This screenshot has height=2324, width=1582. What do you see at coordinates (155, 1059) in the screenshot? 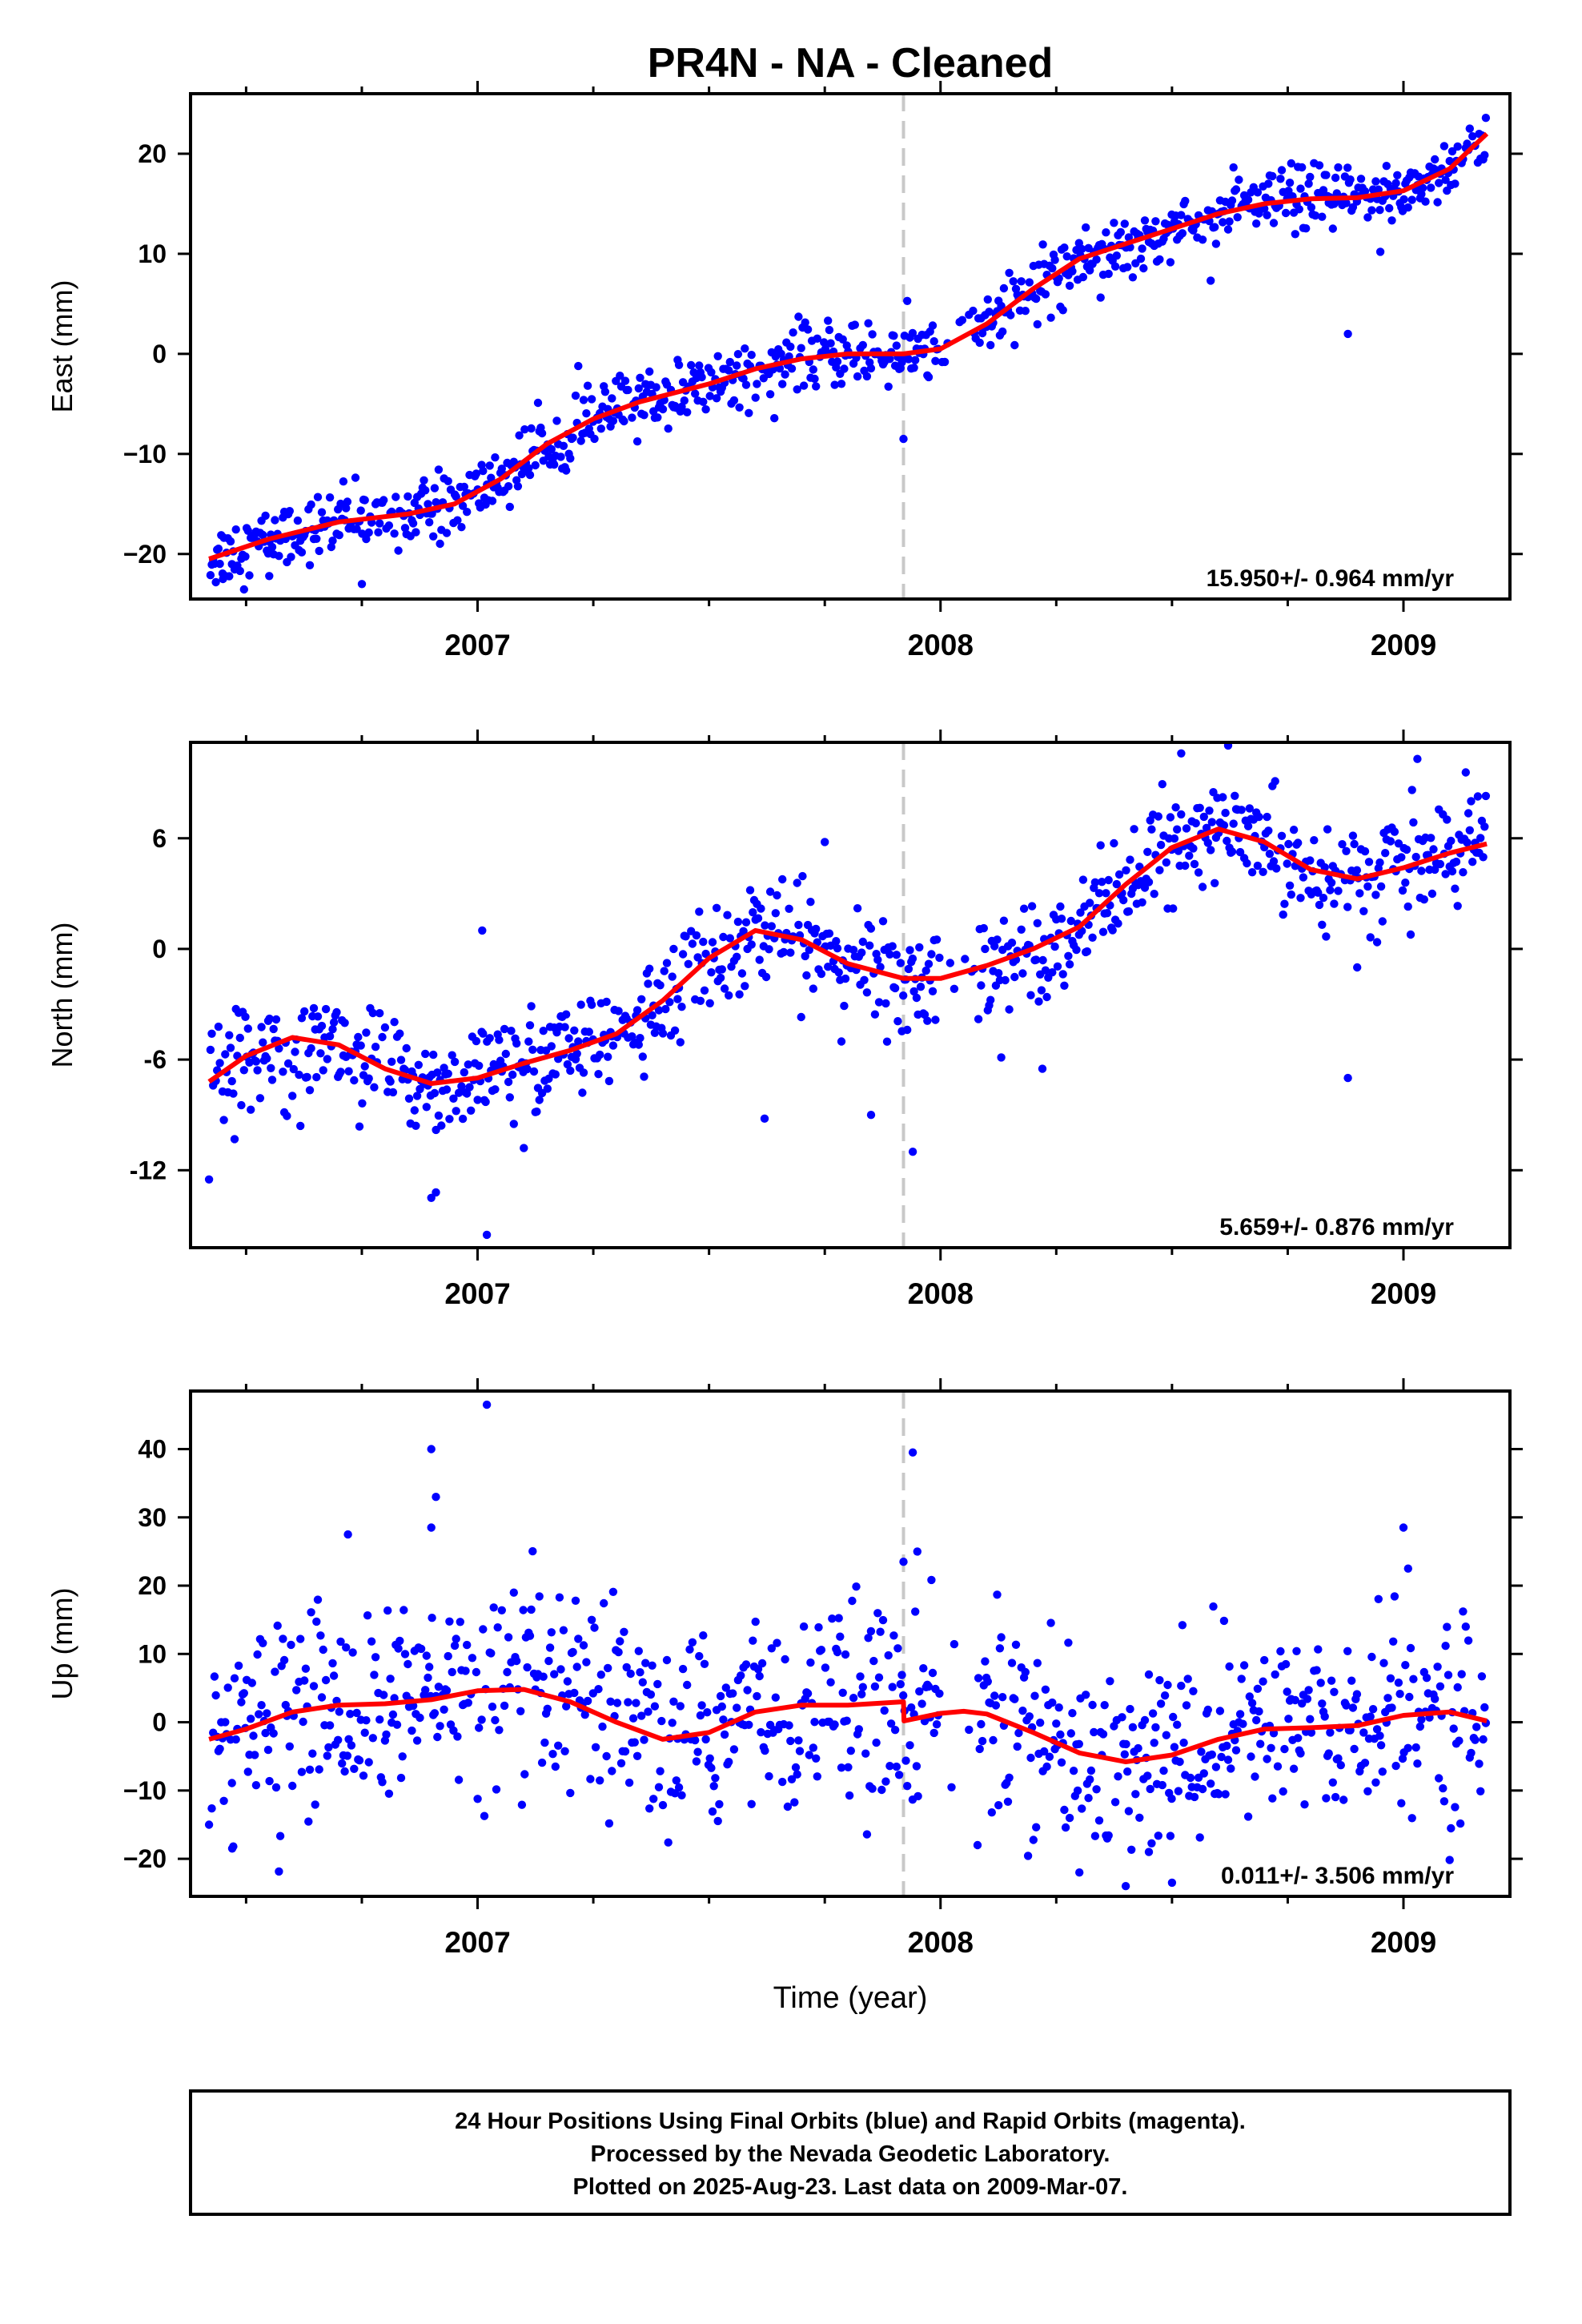
I see `y-tick-label: -6` at bounding box center [155, 1059].